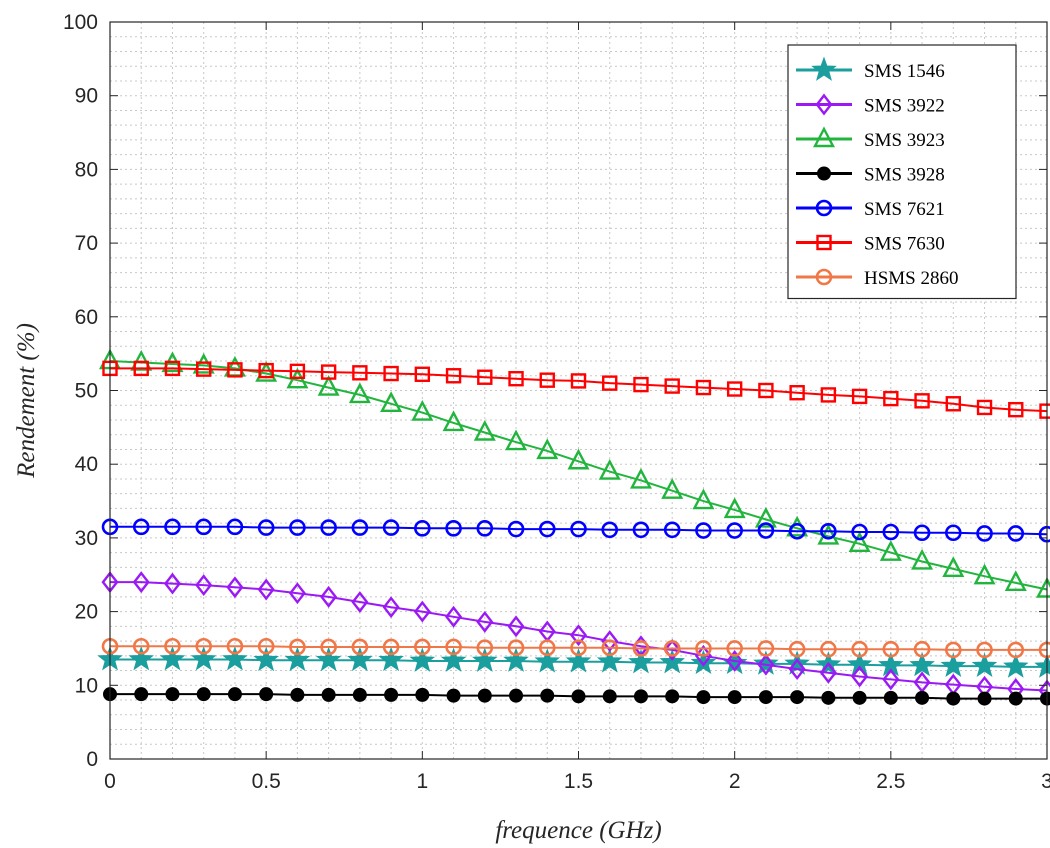  Describe the element at coordinates (904, 244) in the screenshot. I see `legend-label: SMS 7630` at that location.